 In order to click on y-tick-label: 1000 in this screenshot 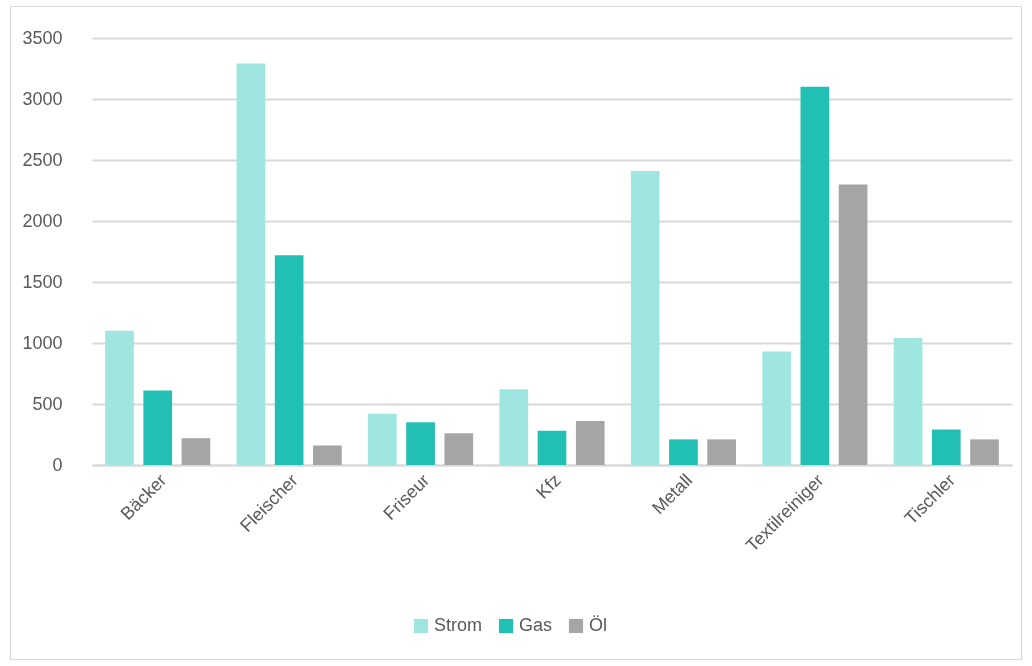, I will do `click(42, 342)`.